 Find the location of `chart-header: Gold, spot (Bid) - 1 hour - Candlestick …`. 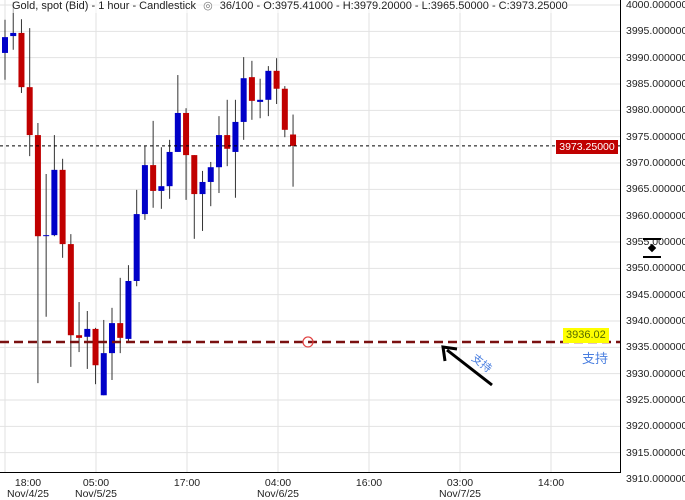

chart-header: Gold, spot (Bid) - 1 hour - Candlestick … is located at coordinates (290, 6).